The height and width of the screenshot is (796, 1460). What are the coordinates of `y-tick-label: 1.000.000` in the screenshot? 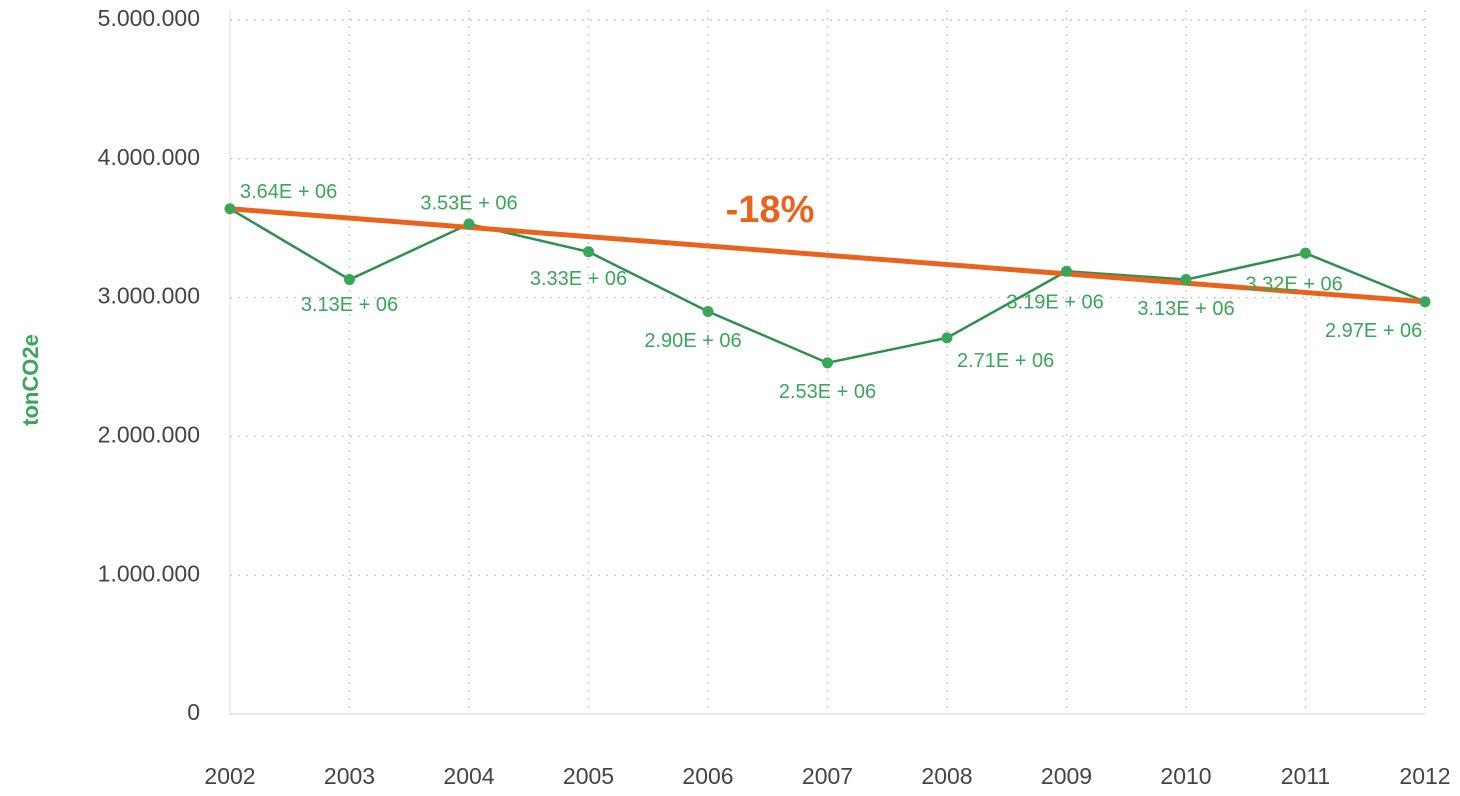 It's located at (149, 573).